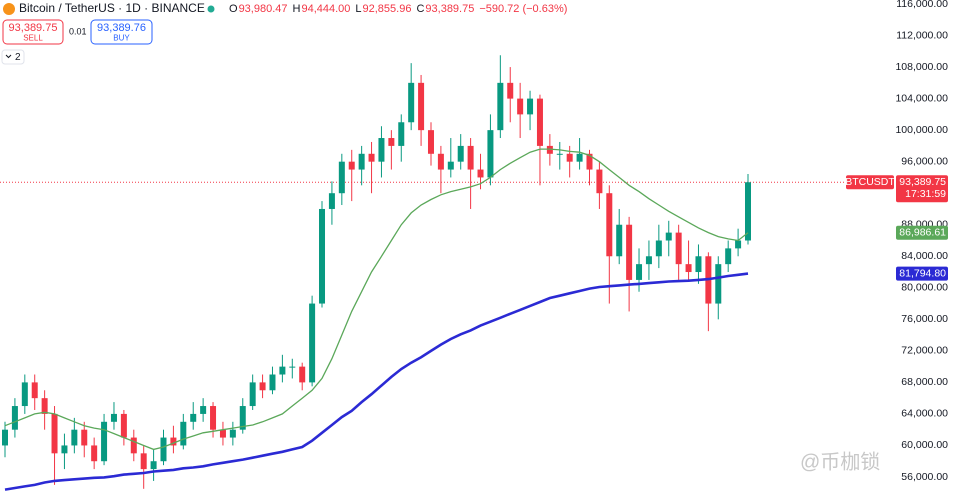 The image size is (956, 500). Describe the element at coordinates (924, 477) in the screenshot. I see `y-tick-label: 56,000.00` at that location.